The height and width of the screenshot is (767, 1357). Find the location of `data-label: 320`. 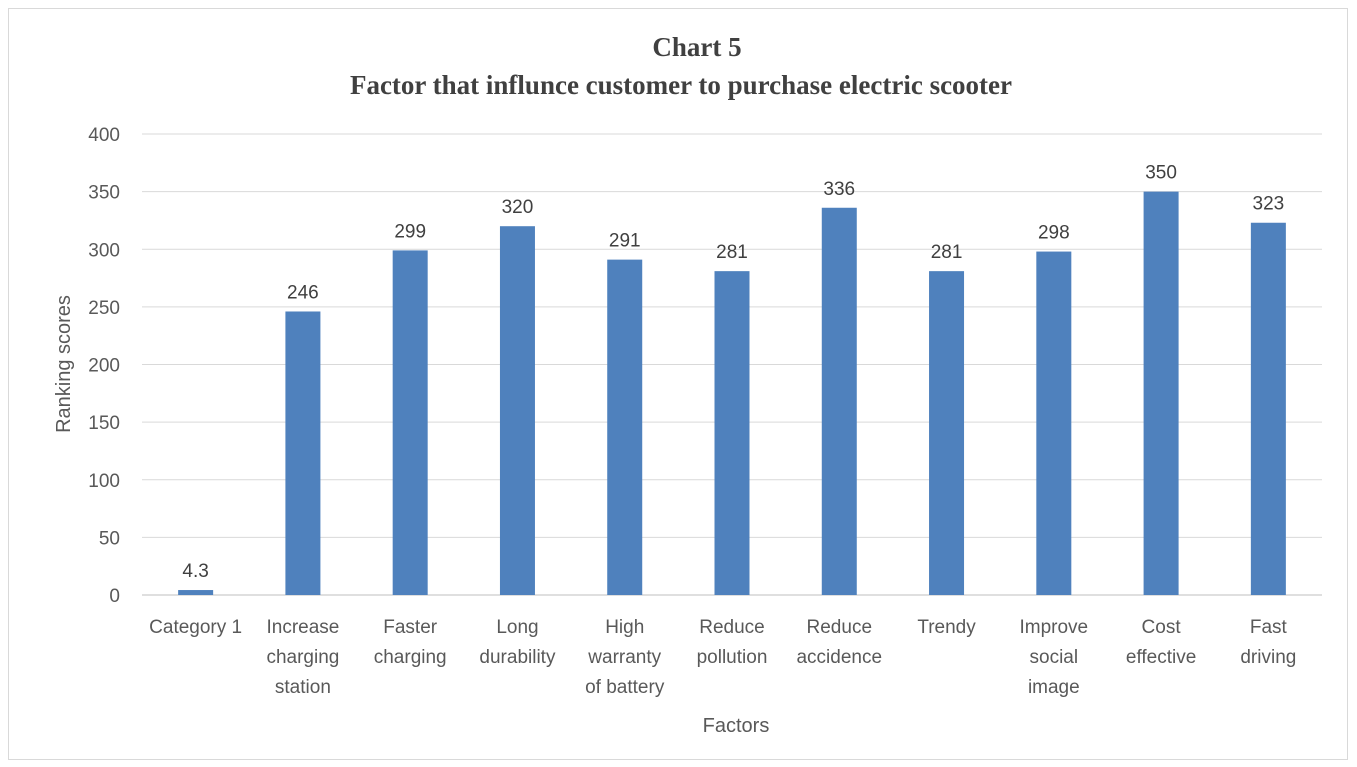

data-label: 320 is located at coordinates (518, 207).